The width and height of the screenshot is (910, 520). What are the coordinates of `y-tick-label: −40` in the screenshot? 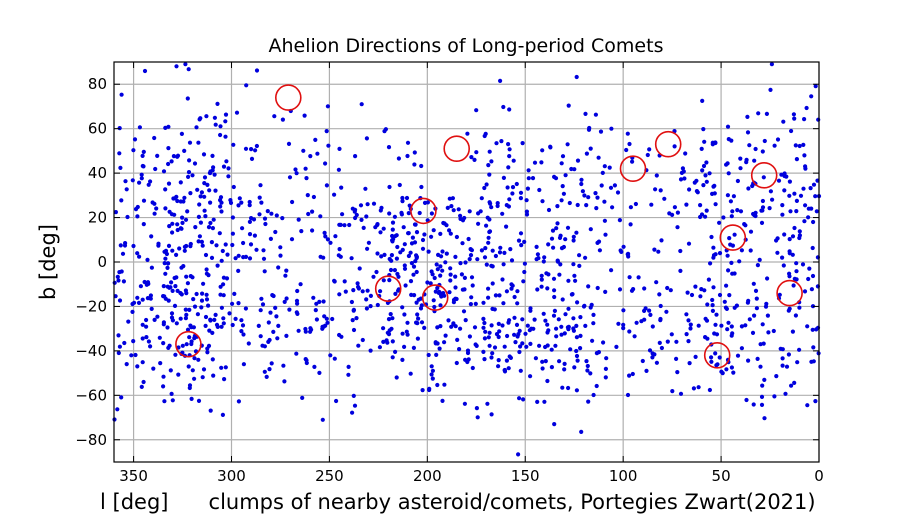 It's located at (91, 351).